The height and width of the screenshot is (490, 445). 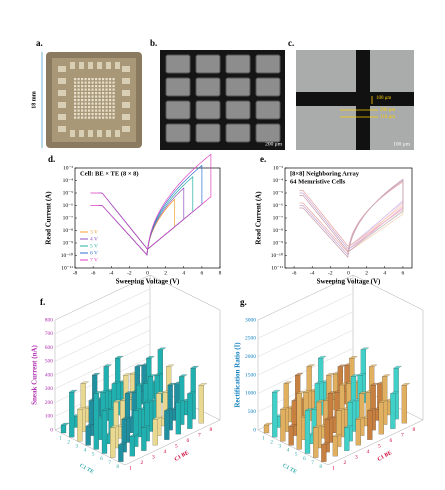 What do you see at coordinates (94, 246) in the screenshot?
I see `legend-label: 5 V` at bounding box center [94, 246].